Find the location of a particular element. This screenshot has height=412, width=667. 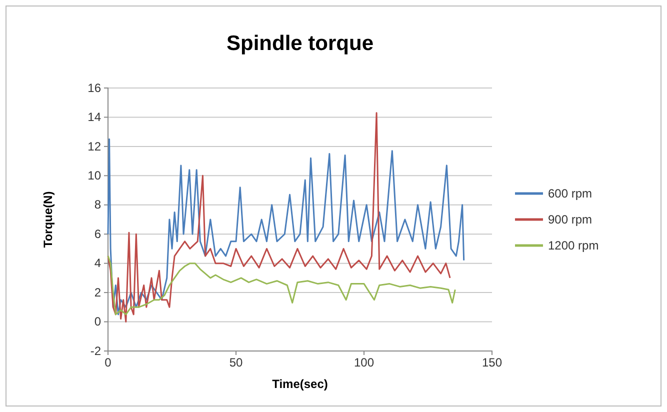

legend-label: 1200 rpm is located at coordinates (573, 245).